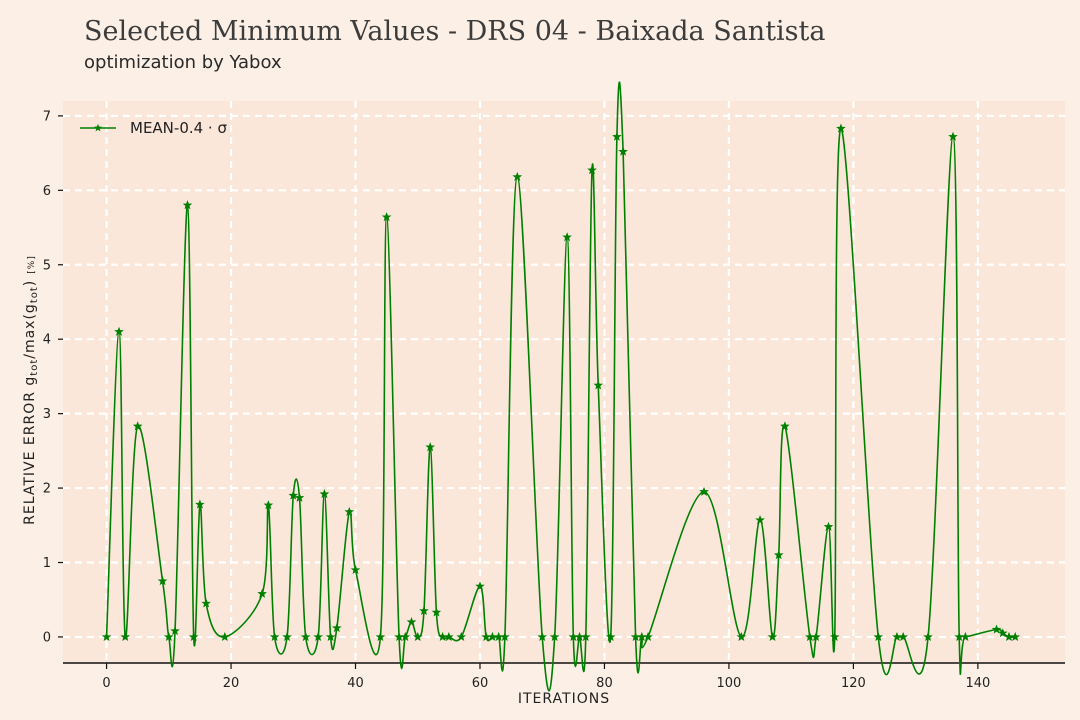 Image resolution: width=1080 pixels, height=720 pixels. What do you see at coordinates (977, 683) in the screenshot?
I see `x-tick-label: 140` at bounding box center [977, 683].